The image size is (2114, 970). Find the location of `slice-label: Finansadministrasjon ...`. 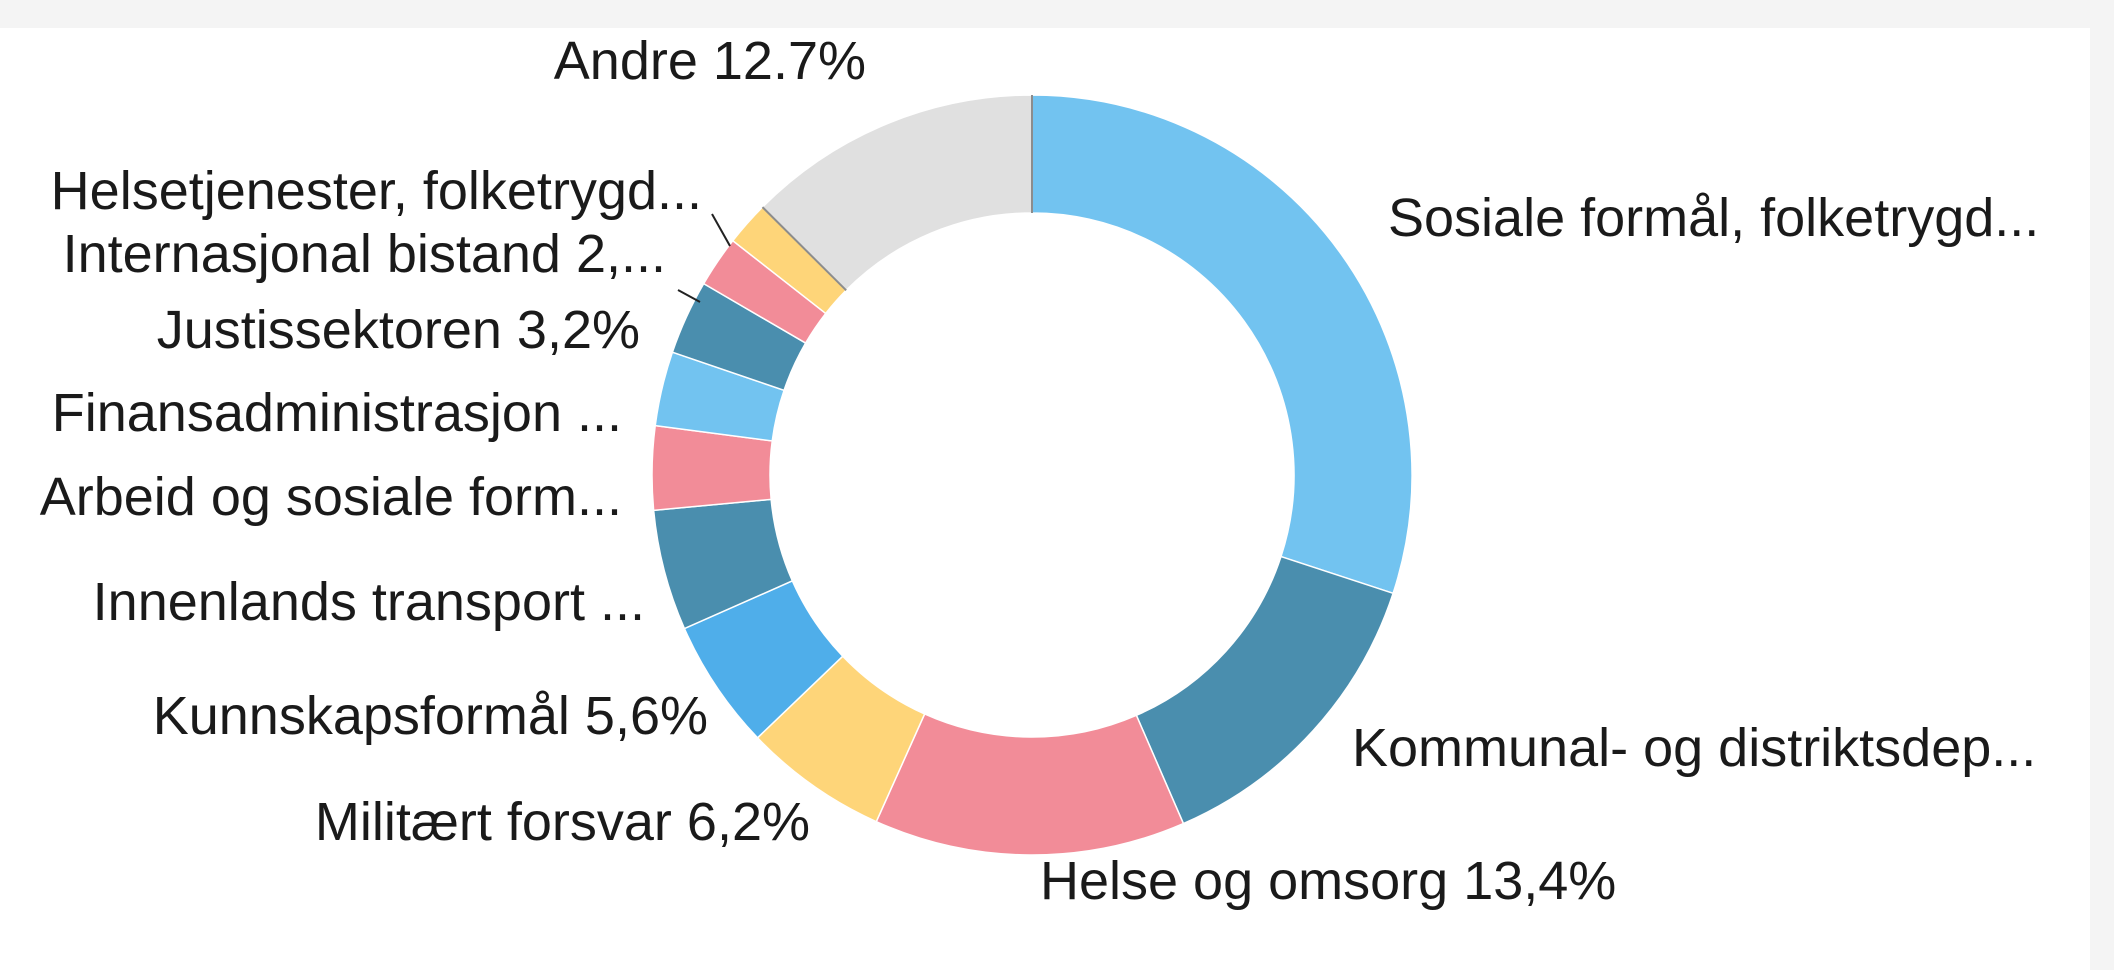

slice-label: Finansadministrasjon ... is located at coordinates (337, 413).